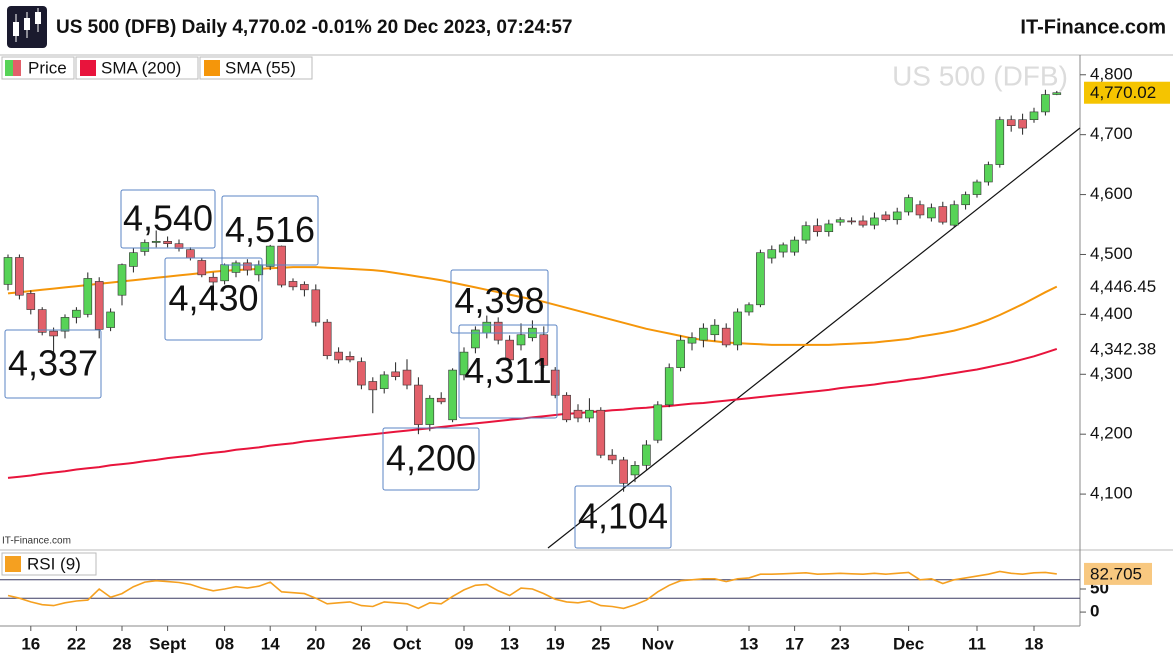 The height and width of the screenshot is (660, 1173). What do you see at coordinates (555, 643) in the screenshot?
I see `x-tick-label: 19` at bounding box center [555, 643].